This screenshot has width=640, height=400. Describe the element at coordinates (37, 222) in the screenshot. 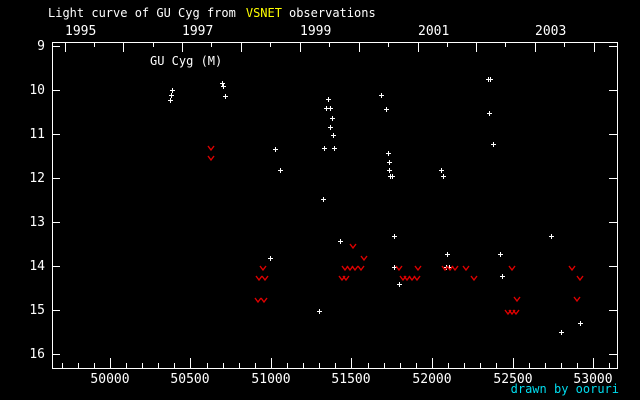

I see `y-axis-tick-label: 13` at that location.